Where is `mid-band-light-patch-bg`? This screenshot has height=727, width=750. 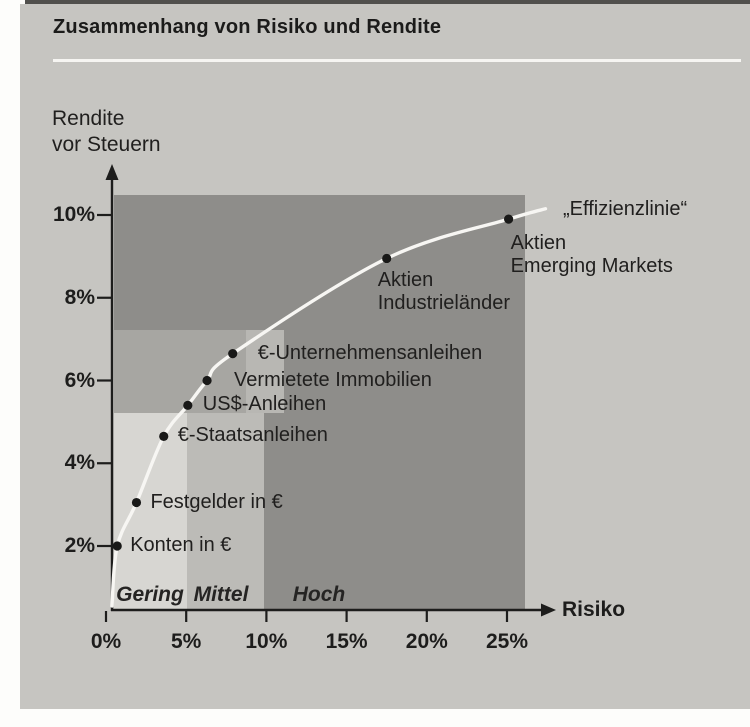
mid-band-light-patch-bg is located at coordinates (265, 371).